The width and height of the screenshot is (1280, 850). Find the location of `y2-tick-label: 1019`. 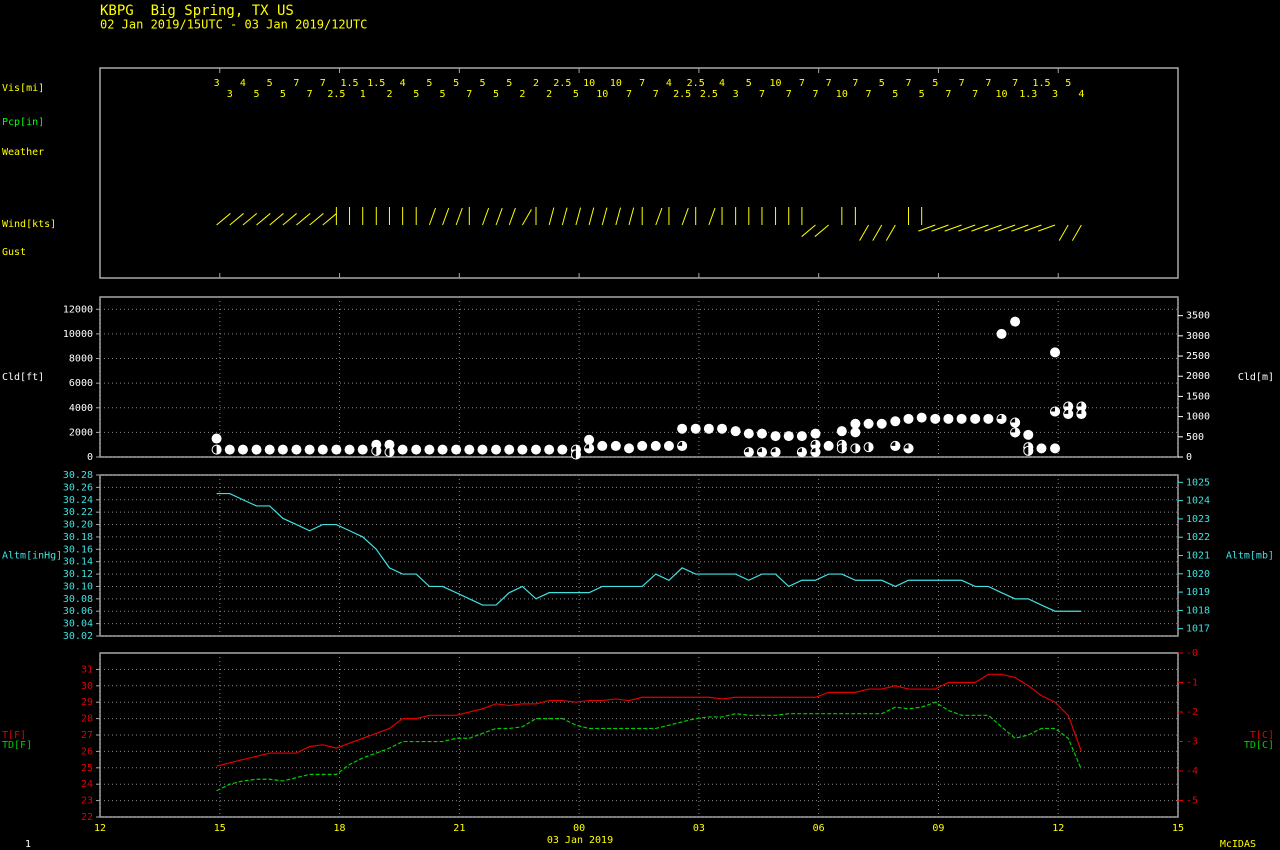

y2-tick-label: 1019 is located at coordinates (1198, 592).